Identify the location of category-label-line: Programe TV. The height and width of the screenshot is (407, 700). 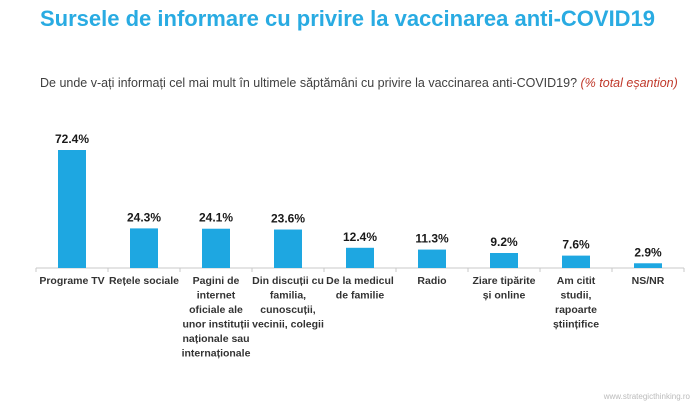
(71, 281).